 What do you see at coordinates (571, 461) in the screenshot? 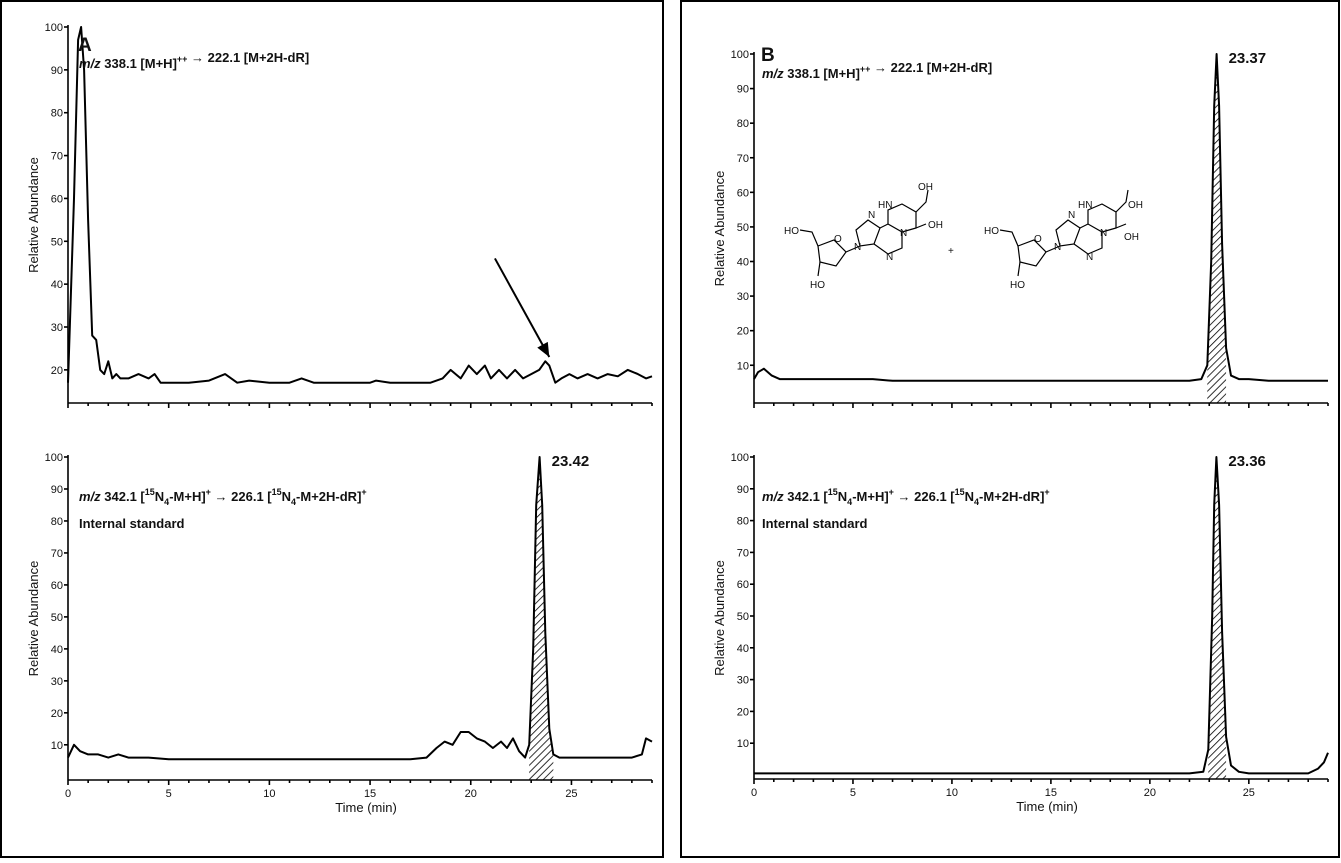
I see `peak-retention-time-label: 23.42` at bounding box center [571, 461].